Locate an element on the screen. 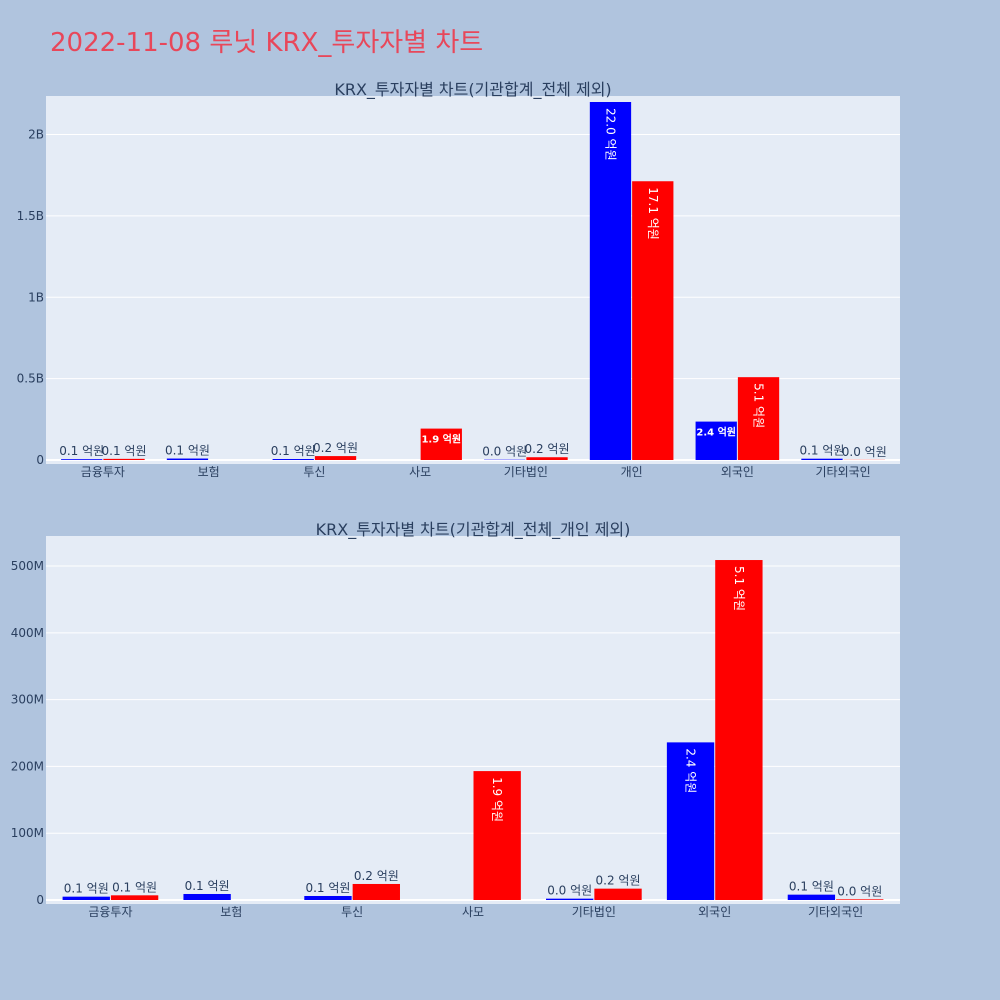 Image resolution: width=1000 pixels, height=1000 pixels. chart-title: KRX_투자자별 차트(기관합계_전체 제외) is located at coordinates (472, 90).